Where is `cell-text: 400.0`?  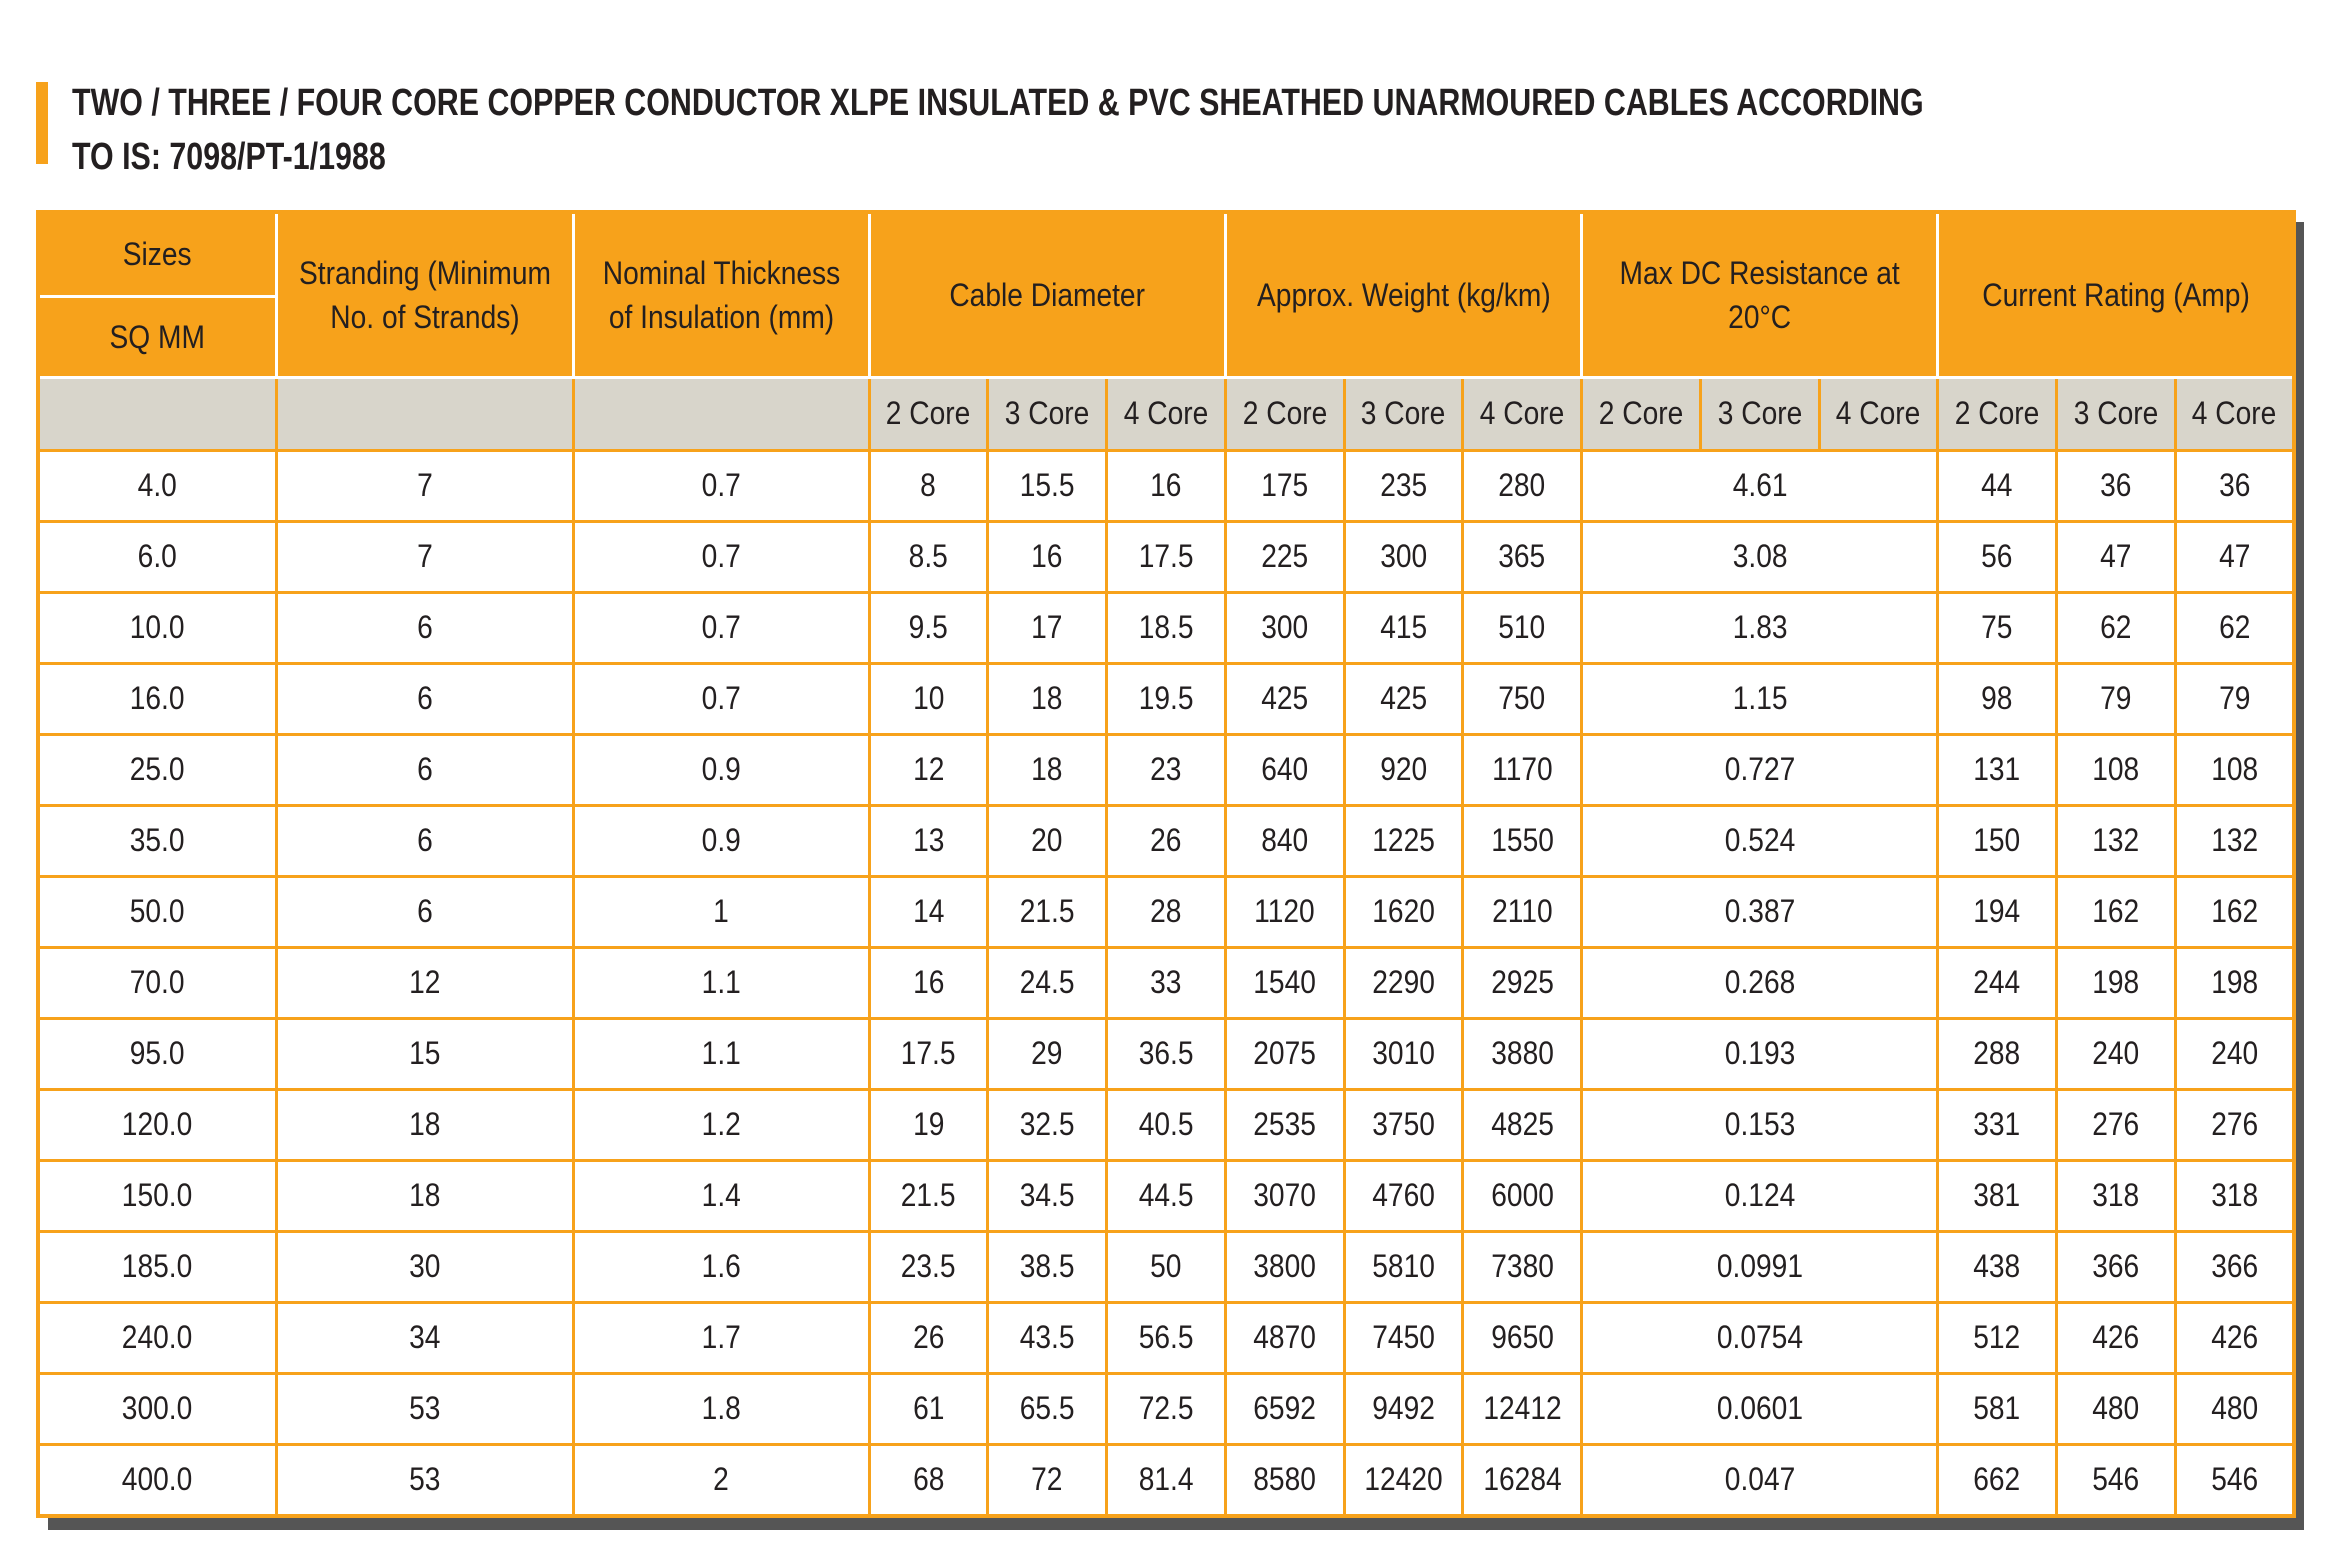
cell-text: 400.0 is located at coordinates (157, 1479).